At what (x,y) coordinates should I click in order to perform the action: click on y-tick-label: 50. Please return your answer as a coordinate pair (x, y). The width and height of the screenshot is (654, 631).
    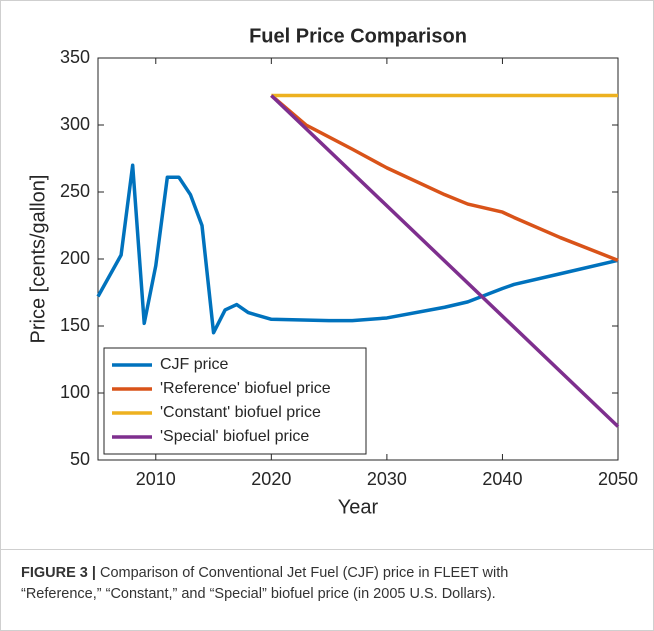
    Looking at the image, I should click on (80, 459).